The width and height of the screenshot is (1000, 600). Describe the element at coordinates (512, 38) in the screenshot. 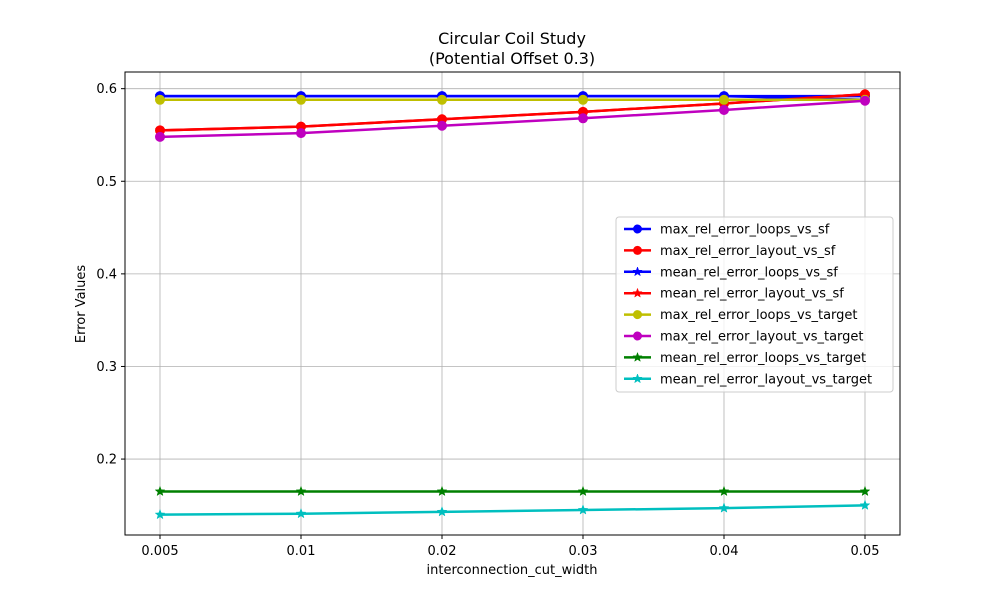

I see `chart-title: Circular Coil Study` at that location.